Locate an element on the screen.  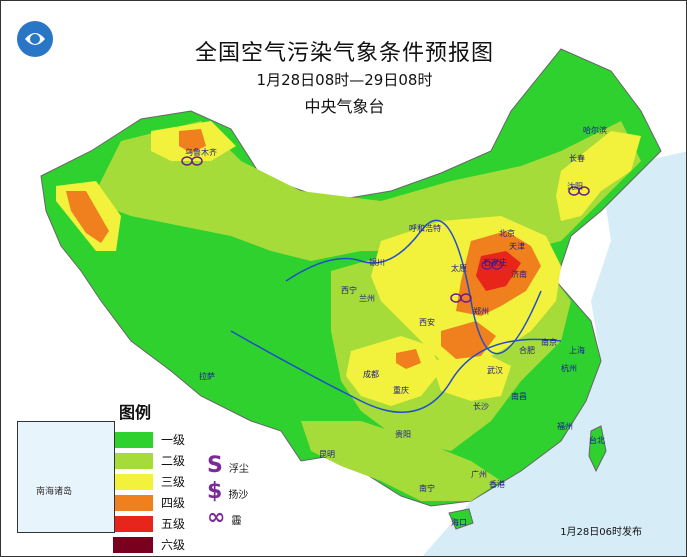
legend-label: 五级 is located at coordinates (173, 524).